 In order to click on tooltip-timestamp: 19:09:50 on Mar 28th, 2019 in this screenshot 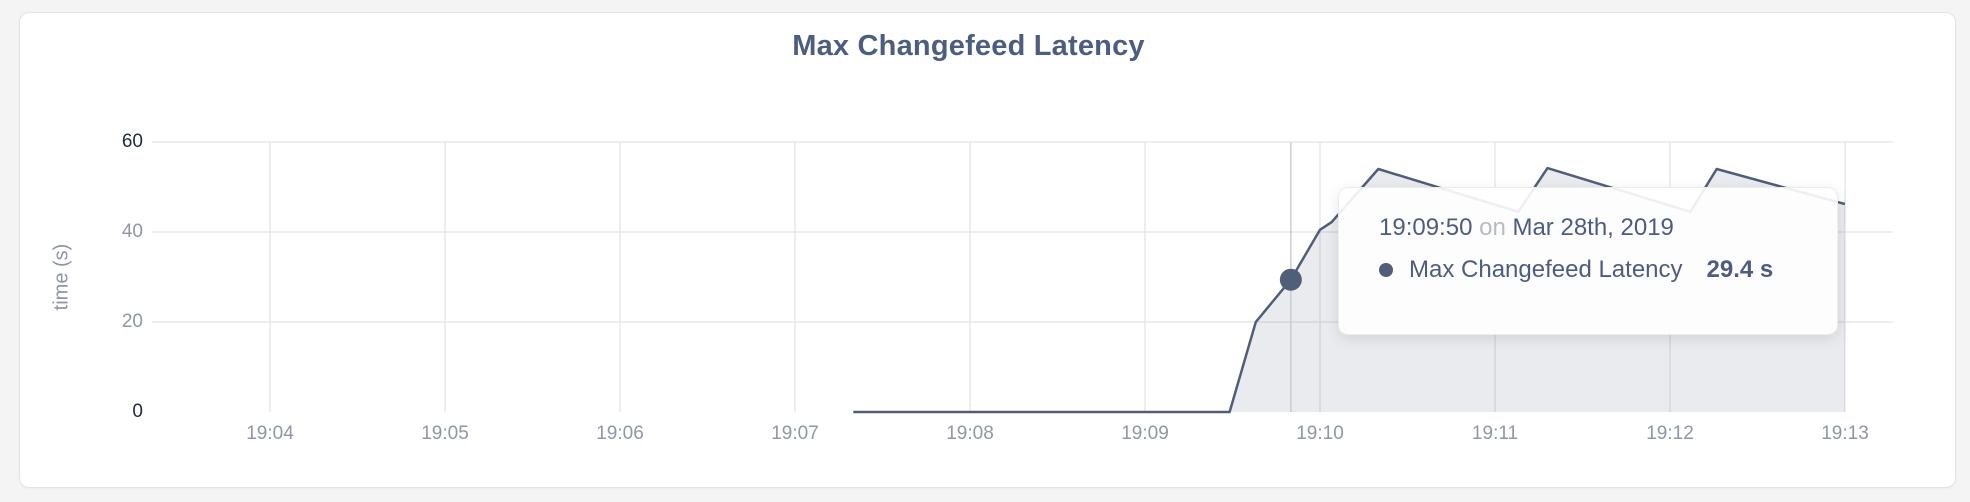, I will do `click(1593, 228)`.